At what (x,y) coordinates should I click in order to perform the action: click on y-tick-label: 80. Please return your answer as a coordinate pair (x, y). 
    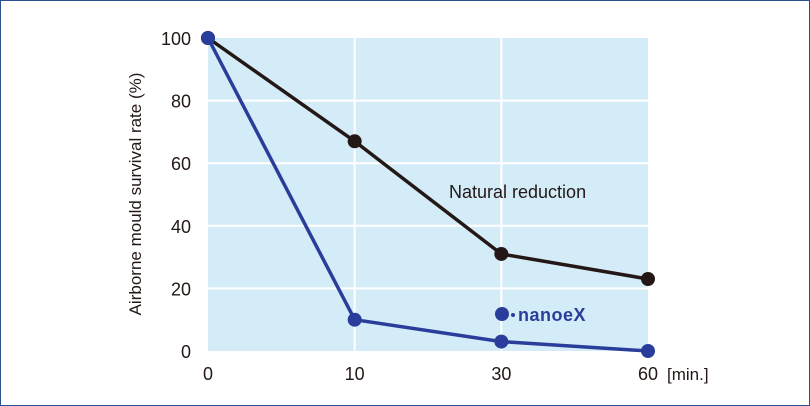
    Looking at the image, I should click on (181, 102).